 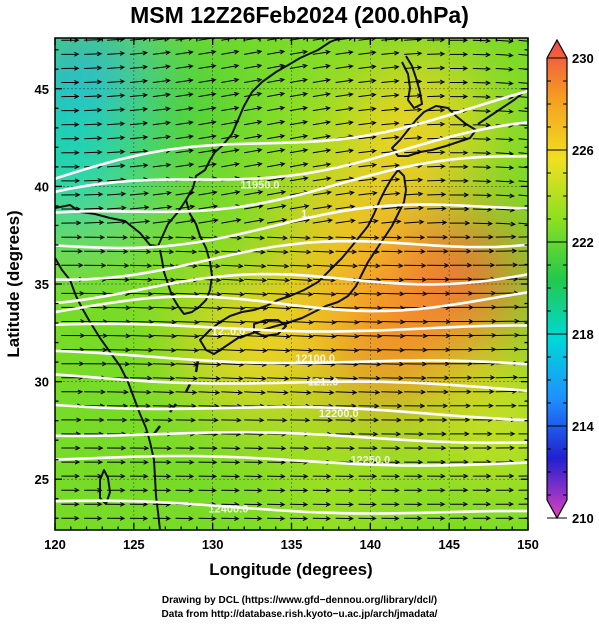 What do you see at coordinates (42, 89) in the screenshot?
I see `y-tick-label: 45` at bounding box center [42, 89].